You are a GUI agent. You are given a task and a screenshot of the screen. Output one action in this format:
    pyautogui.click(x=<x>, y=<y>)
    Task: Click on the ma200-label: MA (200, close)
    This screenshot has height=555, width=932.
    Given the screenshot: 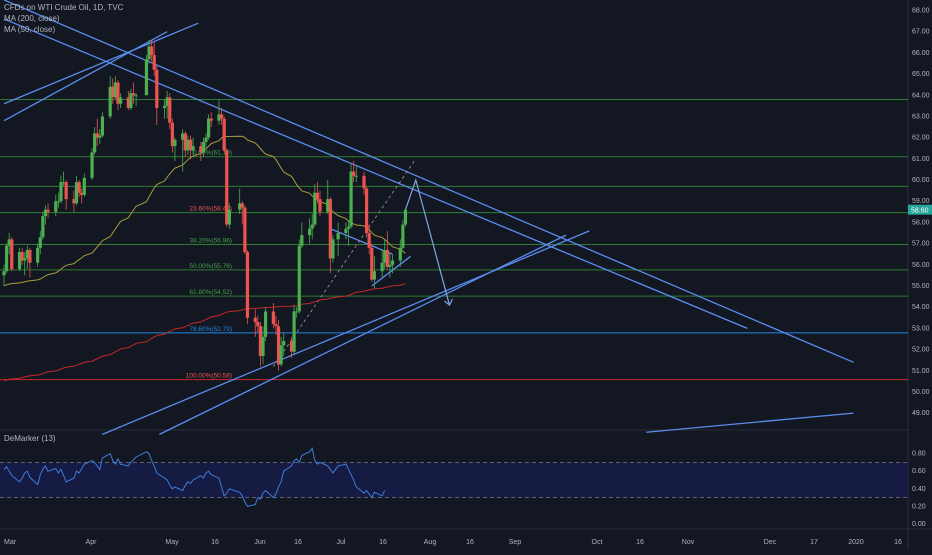 What is the action you would take?
    pyautogui.click(x=32, y=18)
    